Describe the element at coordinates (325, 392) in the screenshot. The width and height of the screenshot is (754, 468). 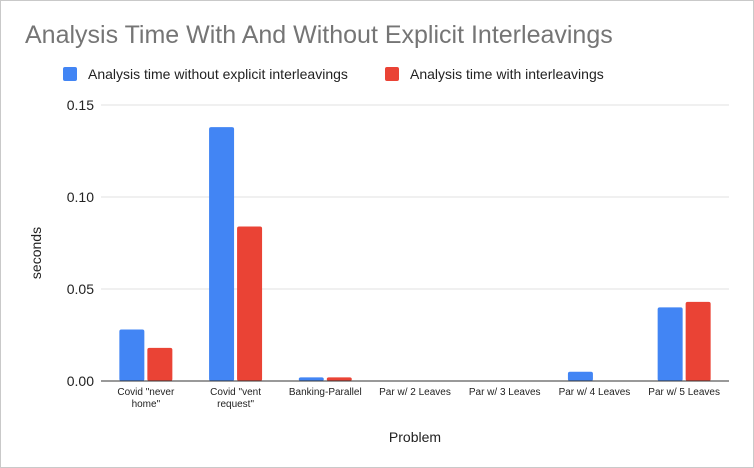
I see `x-category-label: Banking-Parallel` at that location.